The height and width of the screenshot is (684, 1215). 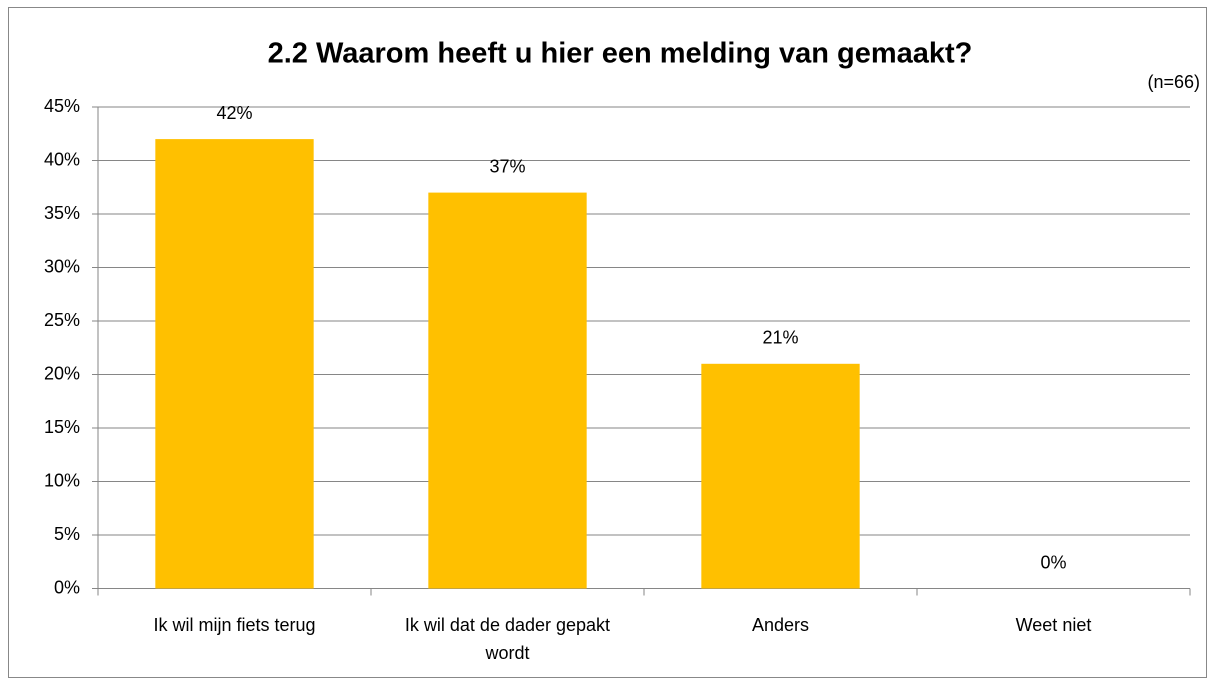 I want to click on y-tick-label: 35%, so click(x=62, y=213).